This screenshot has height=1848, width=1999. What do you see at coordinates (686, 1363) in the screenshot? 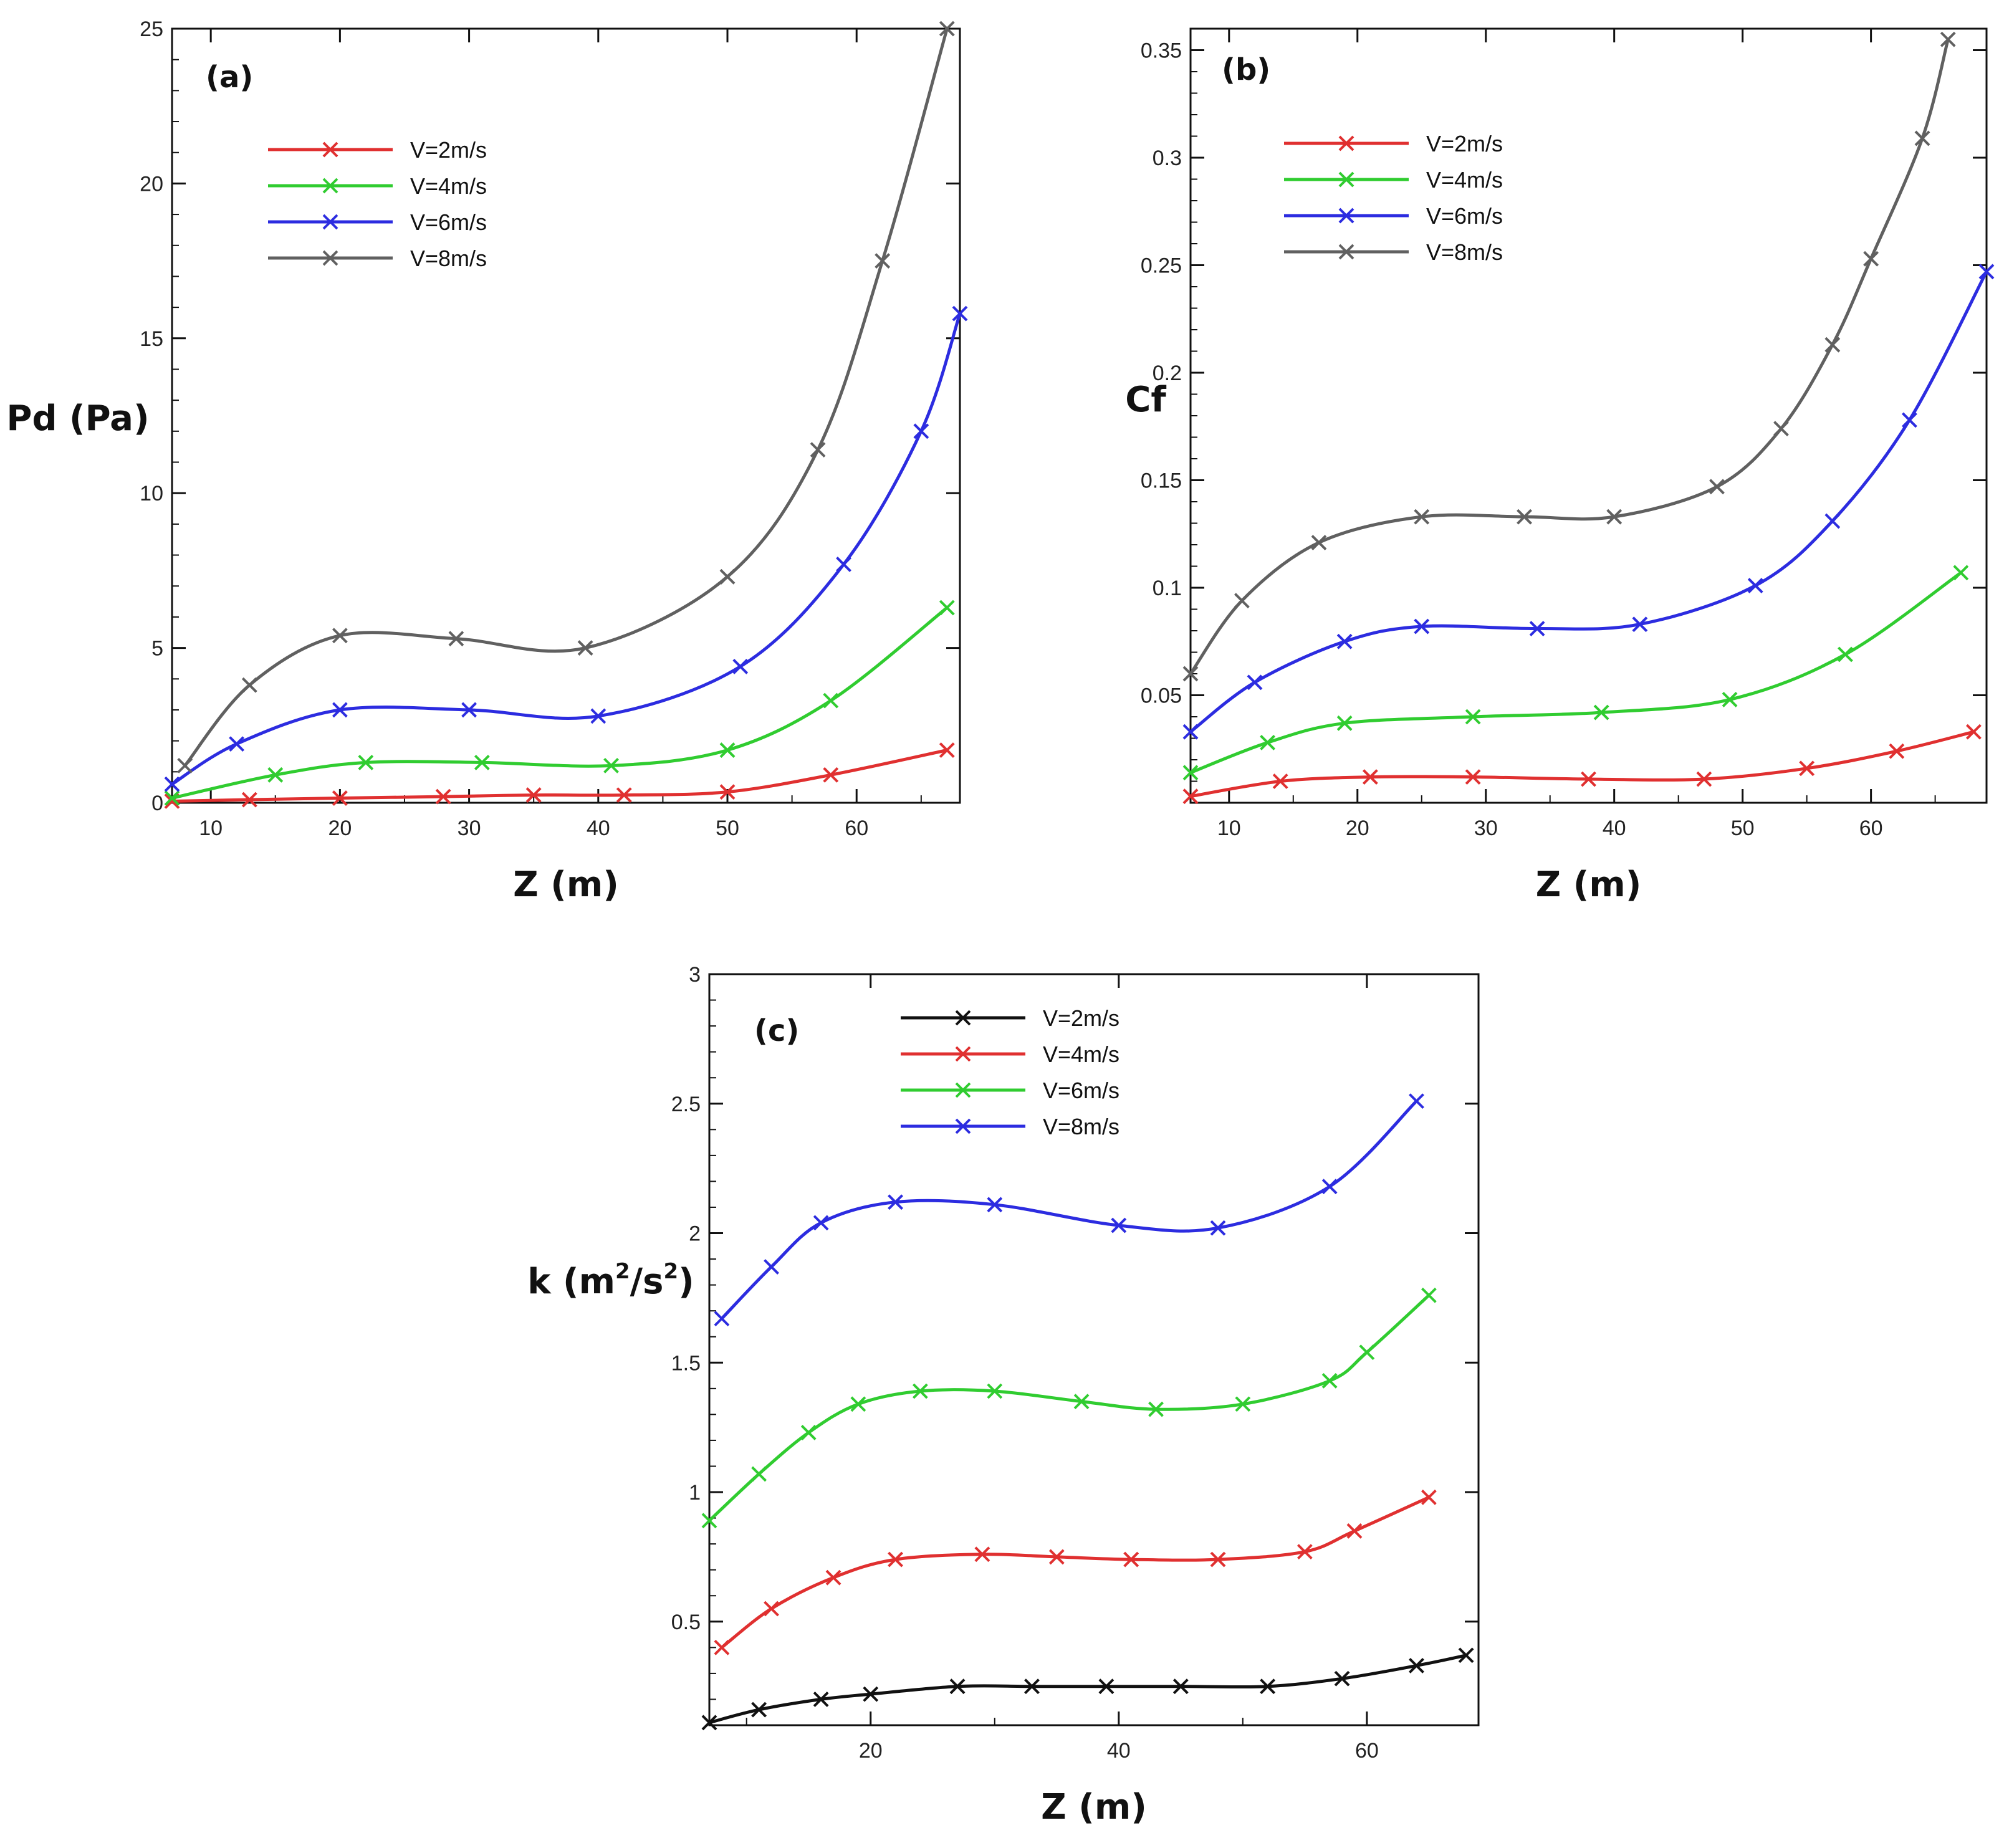
I see `y-tick-label: 1.5` at bounding box center [686, 1363].